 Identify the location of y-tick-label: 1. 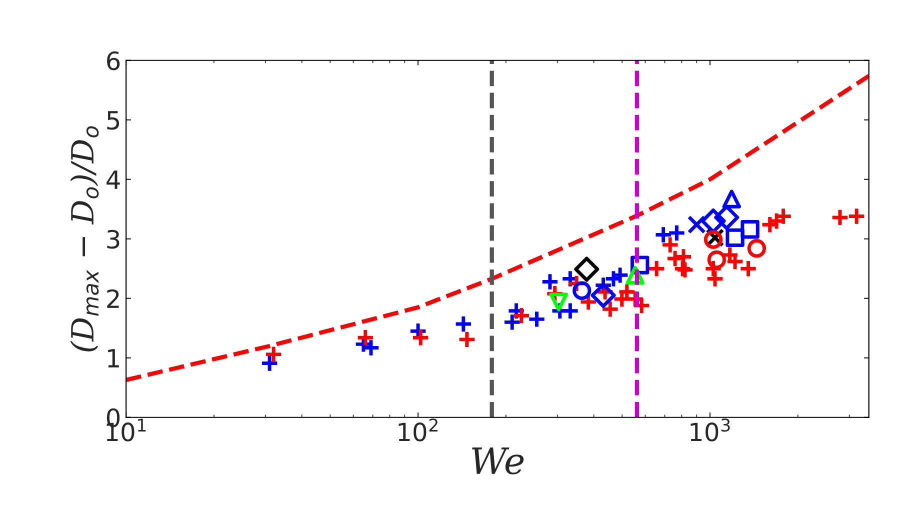
(113, 358).